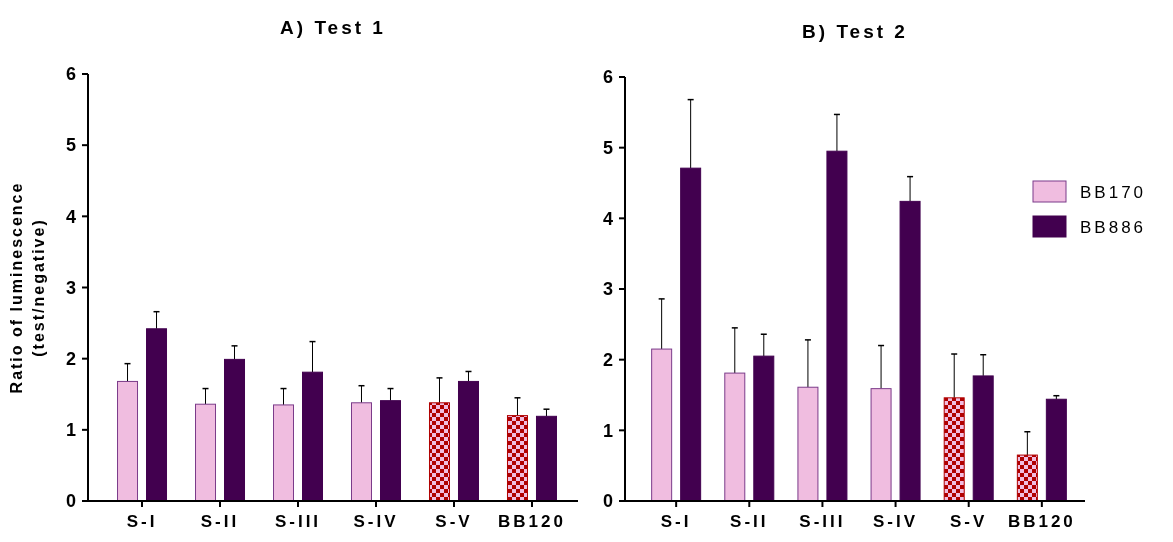 This screenshot has width=1173, height=542. Describe the element at coordinates (27, 287) in the screenshot. I see `y-axis-title: Ratio of luminescence (test/negative)` at that location.